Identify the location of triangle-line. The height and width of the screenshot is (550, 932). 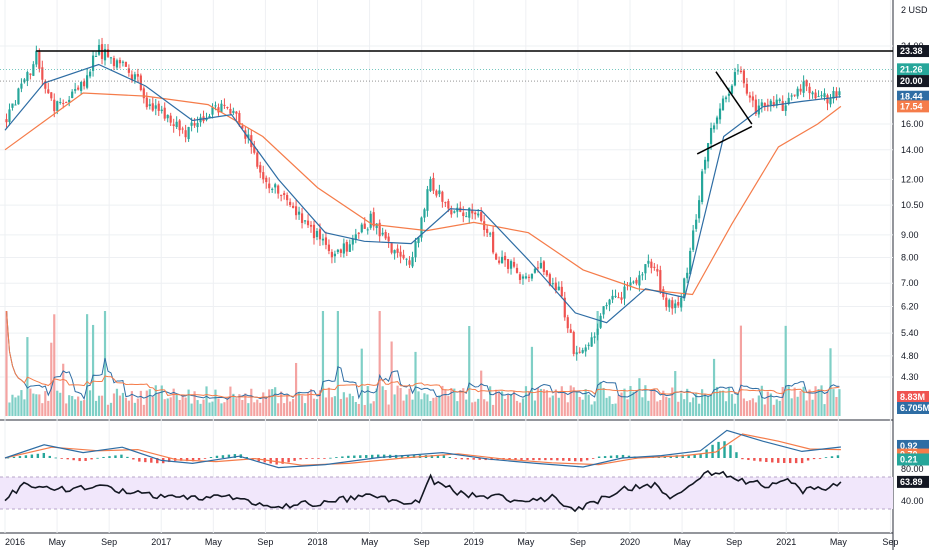
(724, 140).